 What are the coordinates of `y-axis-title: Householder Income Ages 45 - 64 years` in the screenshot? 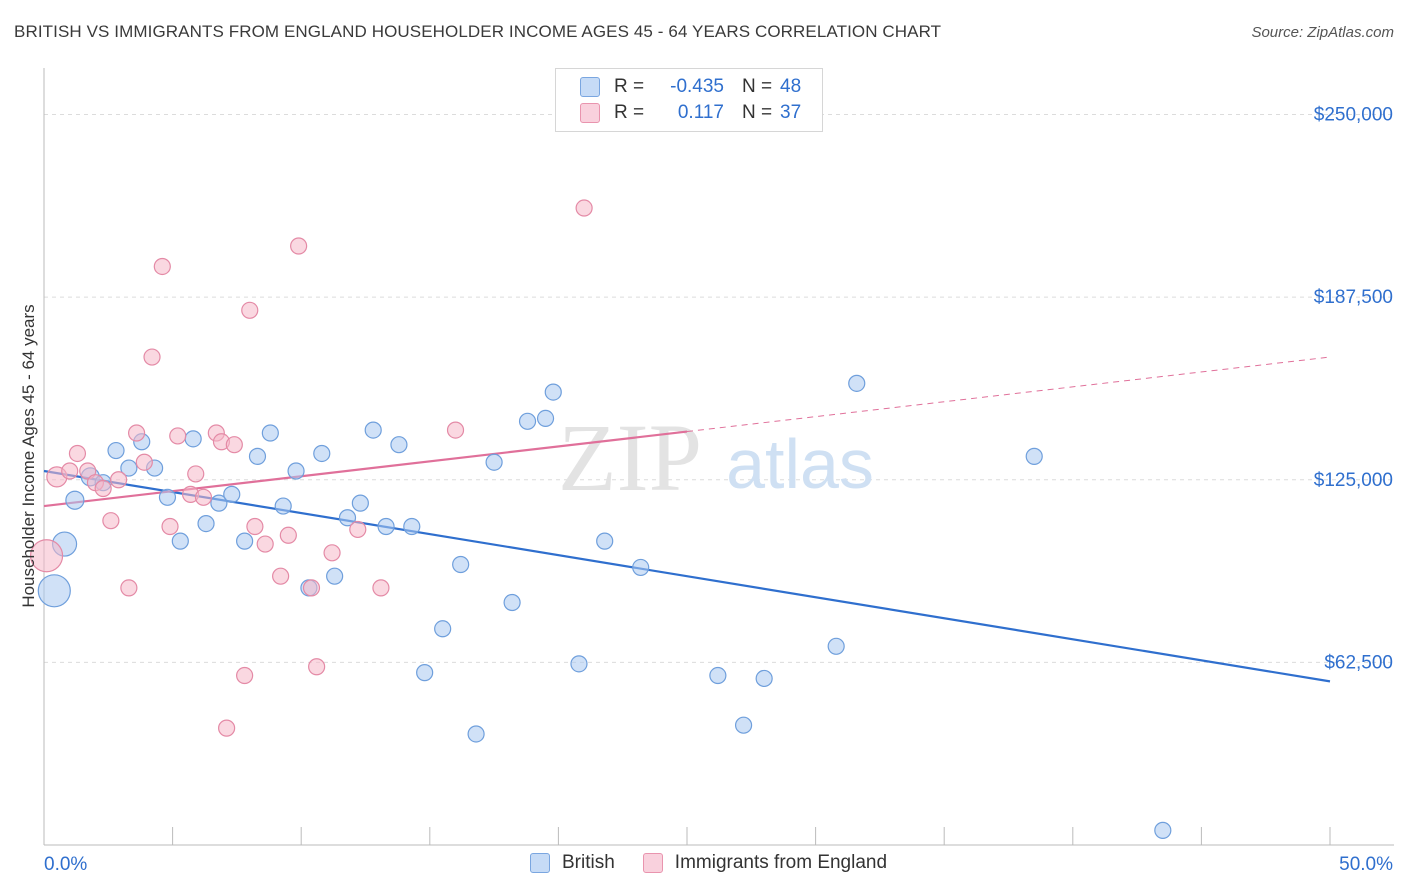 It's located at (28, 455).